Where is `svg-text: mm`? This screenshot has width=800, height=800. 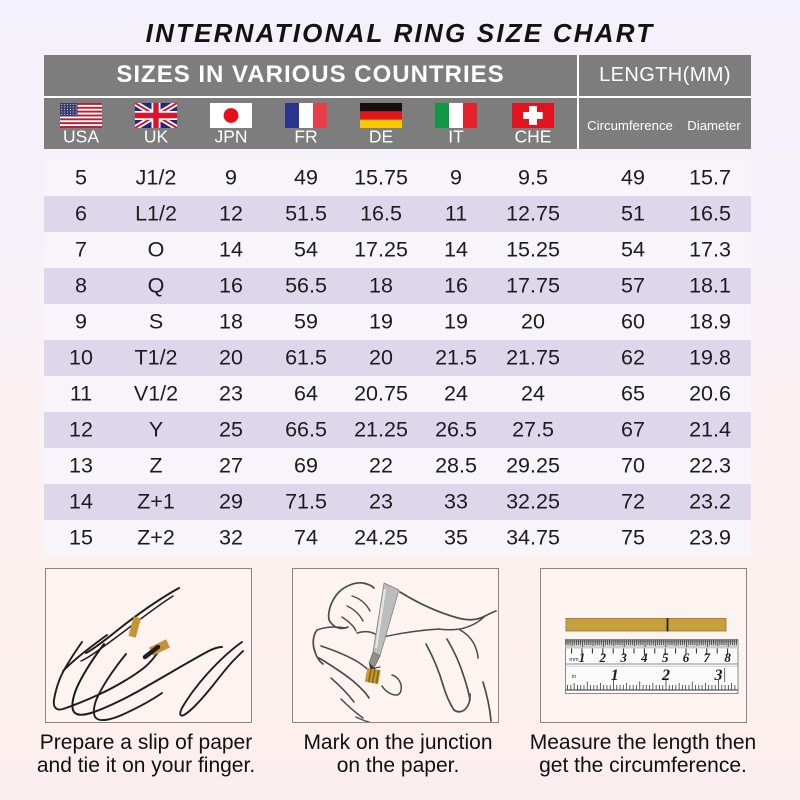 svg-text: mm is located at coordinates (574, 660).